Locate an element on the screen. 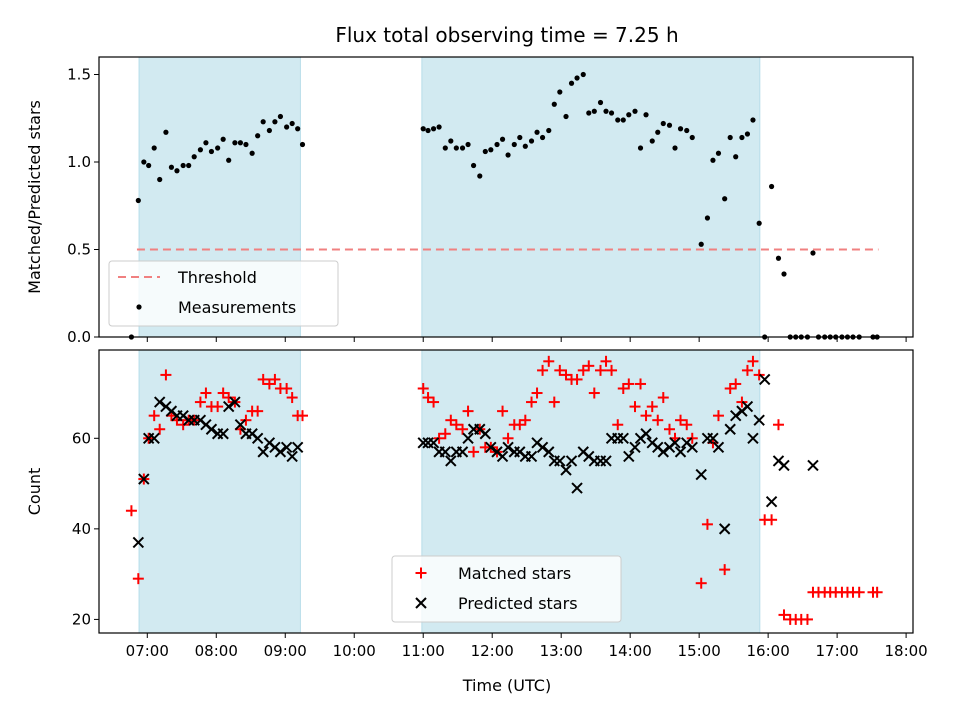  legend-threshold-label: Threshold is located at coordinates (217, 277).